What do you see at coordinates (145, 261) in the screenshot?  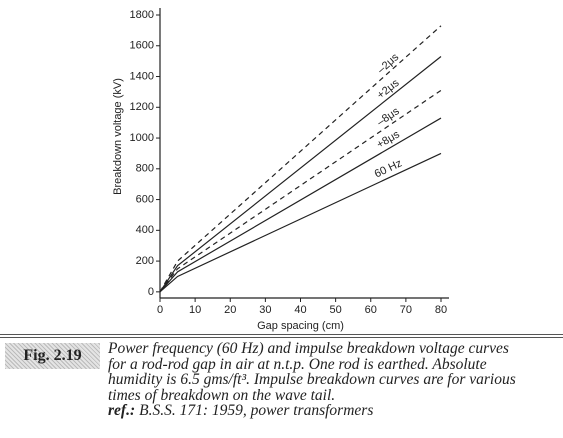 I see `y-tick-label: 200` at bounding box center [145, 261].